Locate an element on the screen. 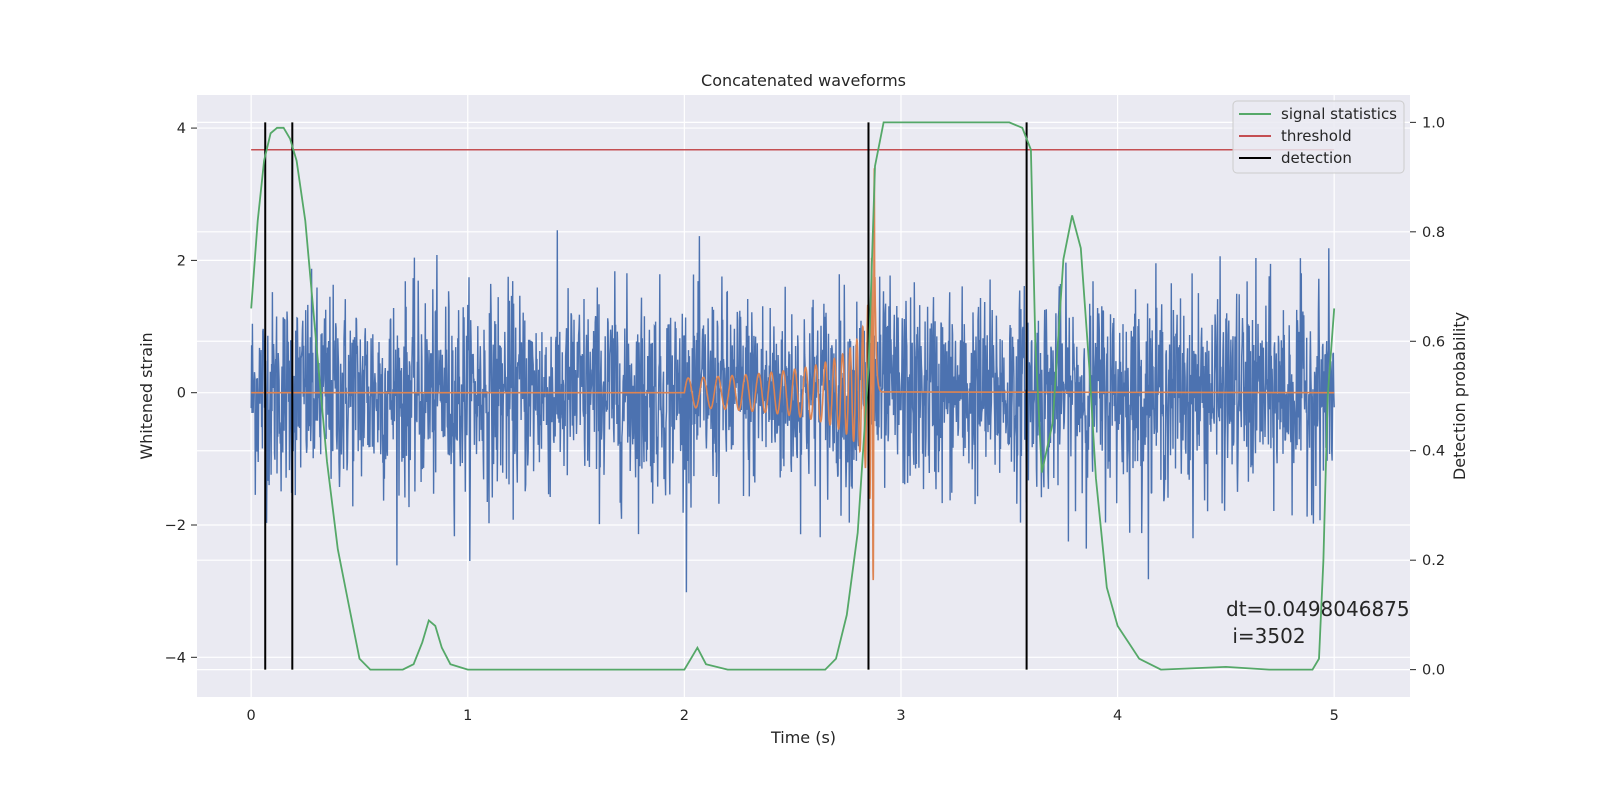 The width and height of the screenshot is (1600, 800). x-tick-label: 4 is located at coordinates (1117, 716).